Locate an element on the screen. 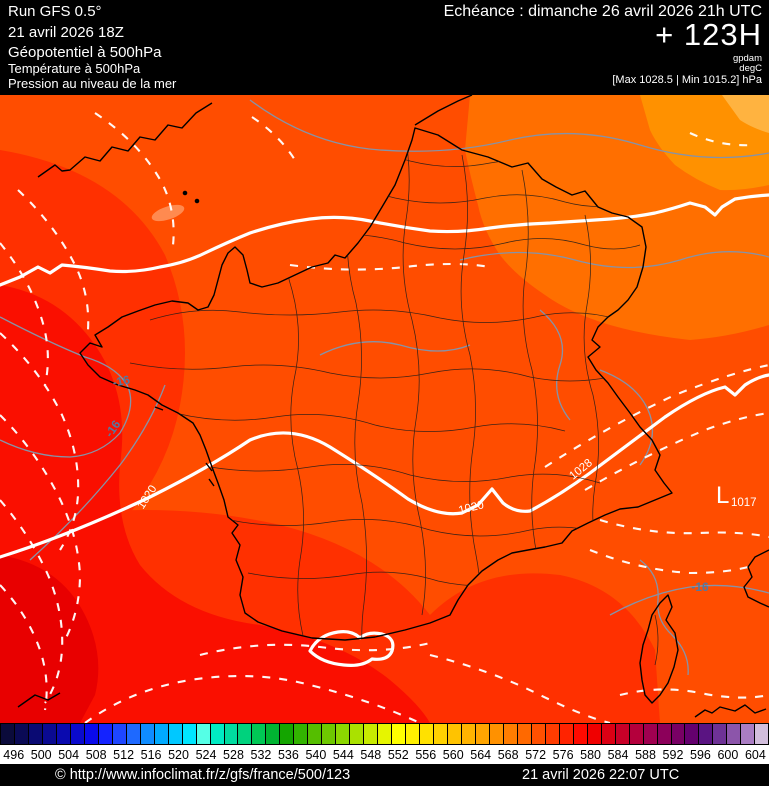 This screenshot has height=786, width=769. param-pressure-label: Pression au niveau de la mer is located at coordinates (92, 83).